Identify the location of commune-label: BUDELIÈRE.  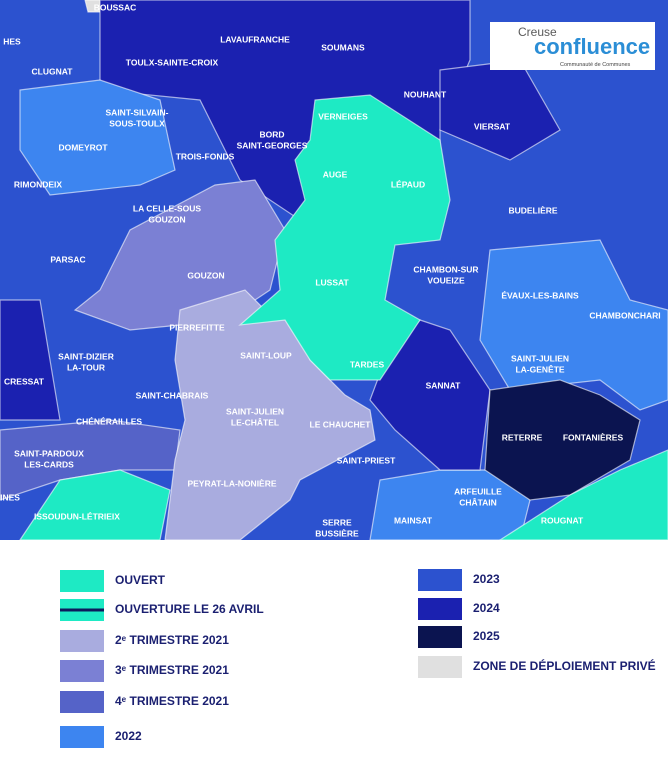
(532, 210).